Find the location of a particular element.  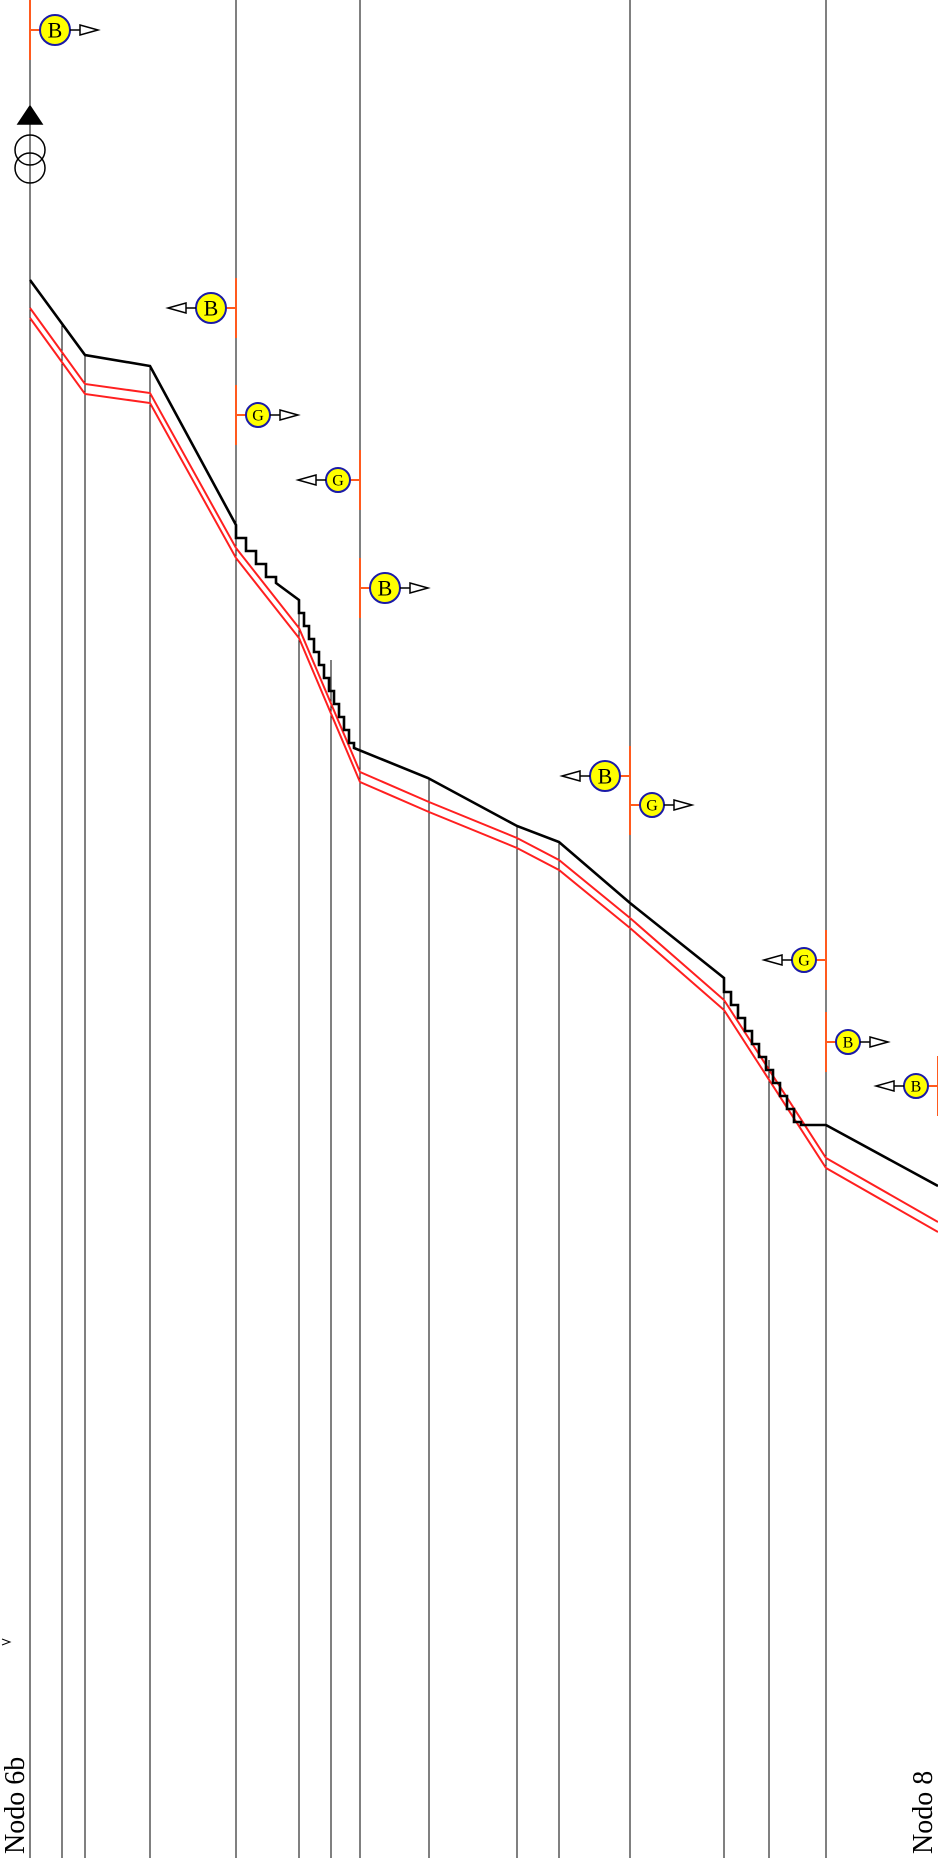

node-end-label: Nodo 8 is located at coordinates (923, 1812).